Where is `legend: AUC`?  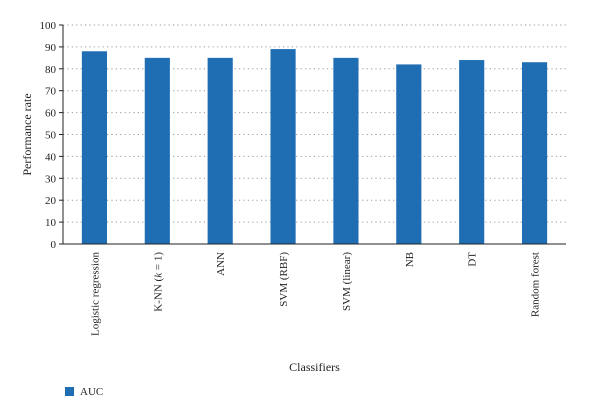 legend: AUC is located at coordinates (84, 392).